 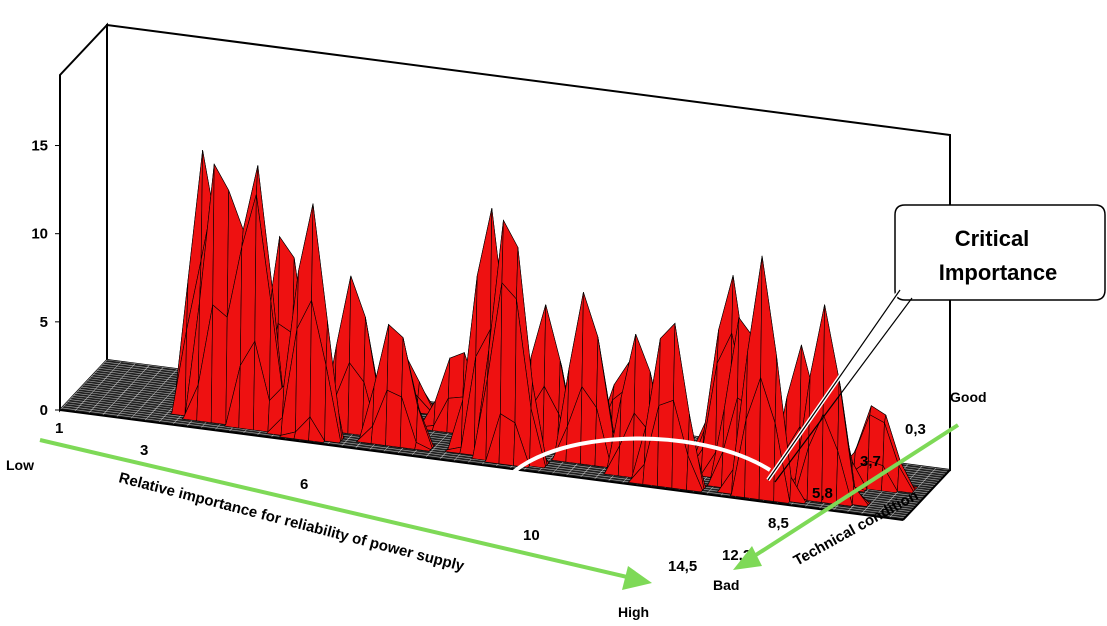 What do you see at coordinates (44, 322) in the screenshot?
I see `z-tick-label: 5` at bounding box center [44, 322].